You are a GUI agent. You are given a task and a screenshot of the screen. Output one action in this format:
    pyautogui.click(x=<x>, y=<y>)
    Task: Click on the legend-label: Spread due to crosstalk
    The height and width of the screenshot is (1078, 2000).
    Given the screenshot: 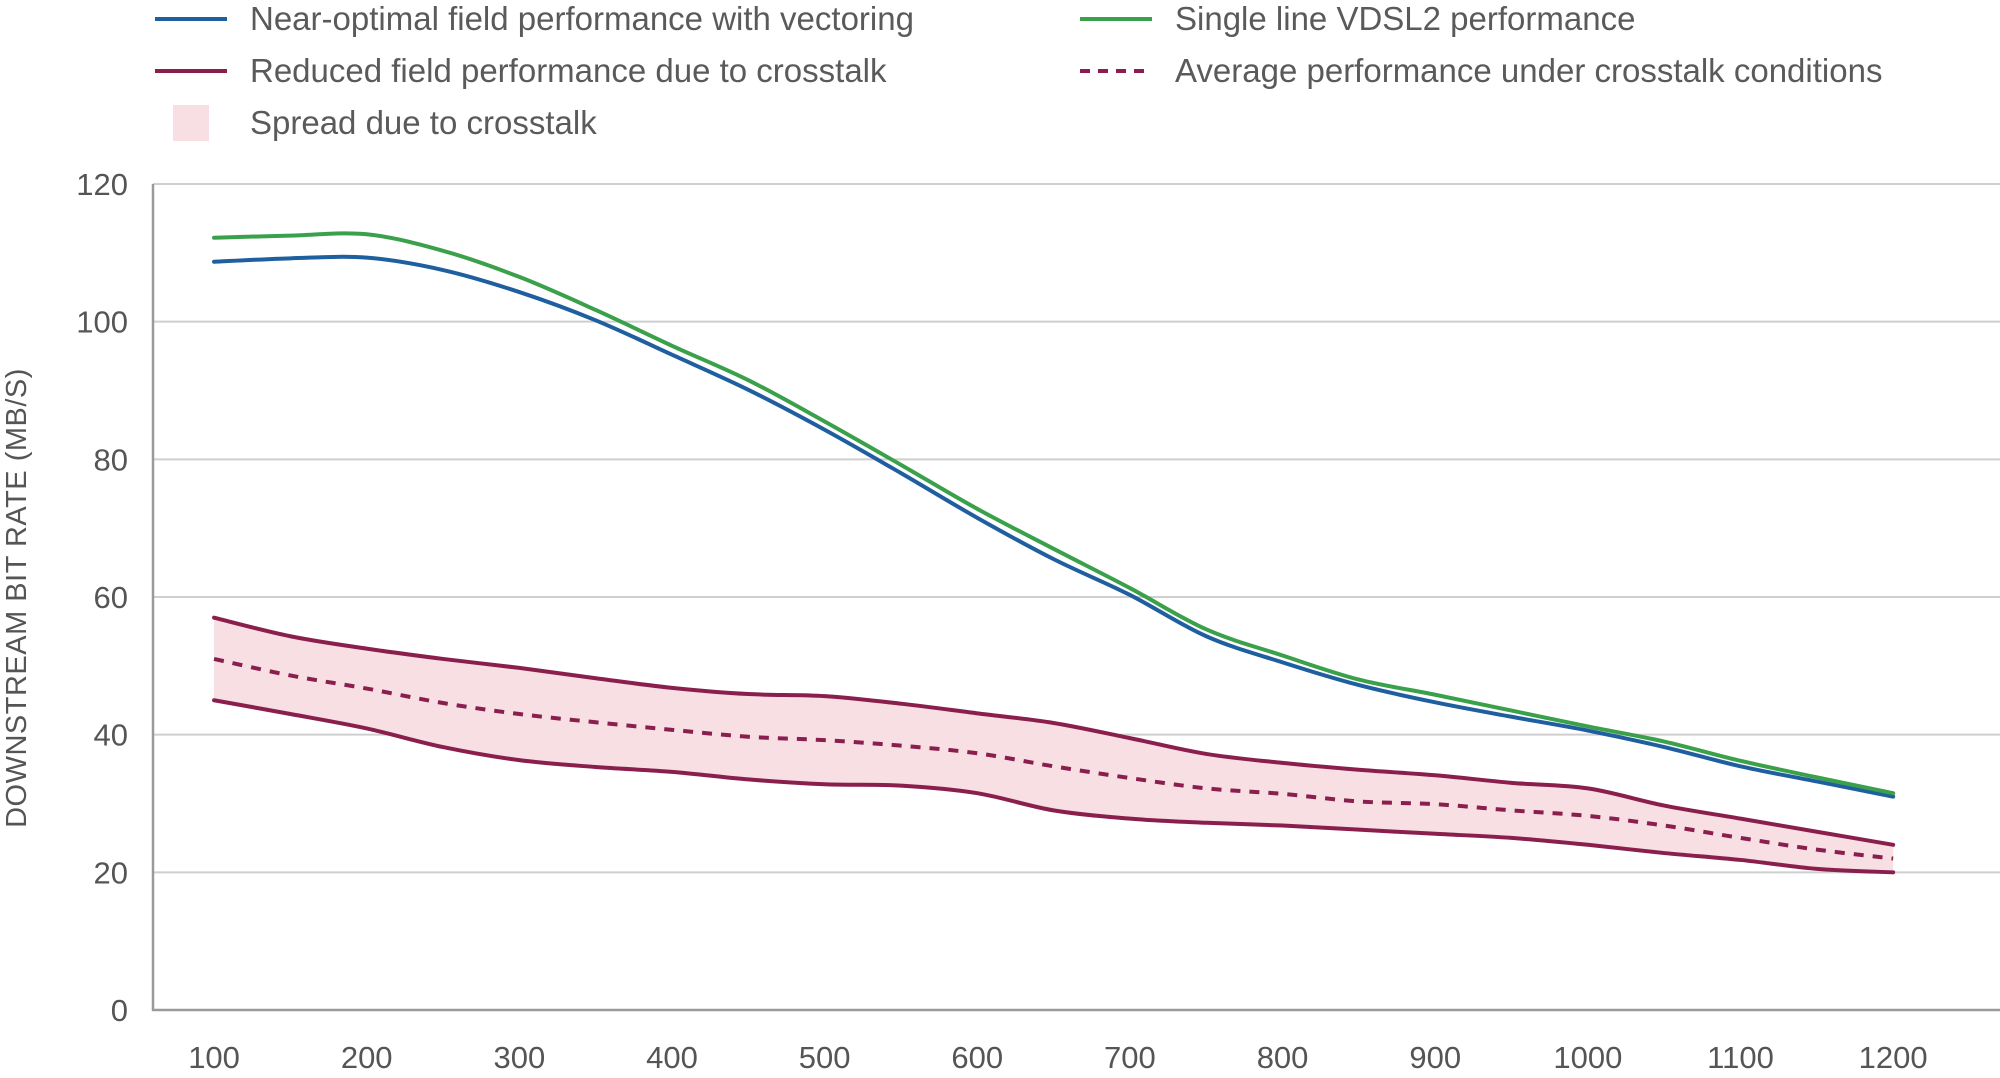 What is the action you would take?
    pyautogui.click(x=423, y=122)
    